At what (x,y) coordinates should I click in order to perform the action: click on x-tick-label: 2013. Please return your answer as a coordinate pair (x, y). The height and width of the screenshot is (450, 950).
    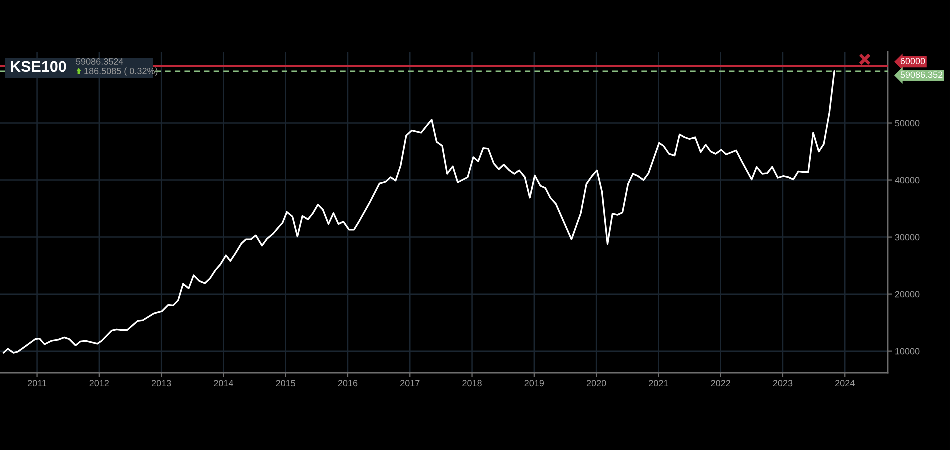
    Looking at the image, I should click on (162, 383).